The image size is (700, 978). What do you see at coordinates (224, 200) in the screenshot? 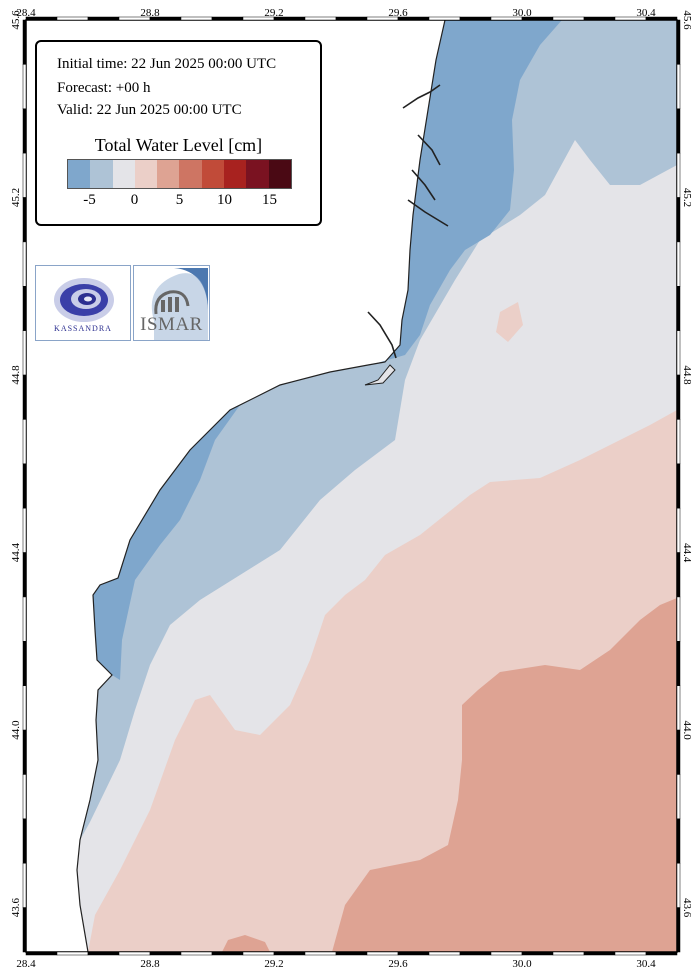
I see `colorbar-label: 10` at bounding box center [224, 200].